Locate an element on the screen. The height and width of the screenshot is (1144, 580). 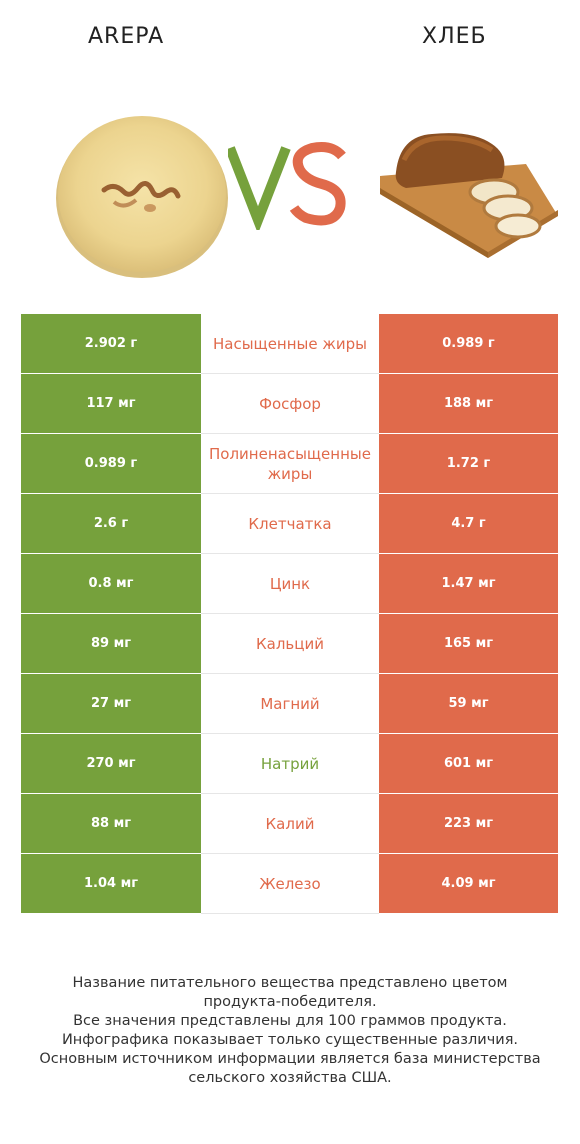
nutrient-name: Калий is located at coordinates (290, 823).